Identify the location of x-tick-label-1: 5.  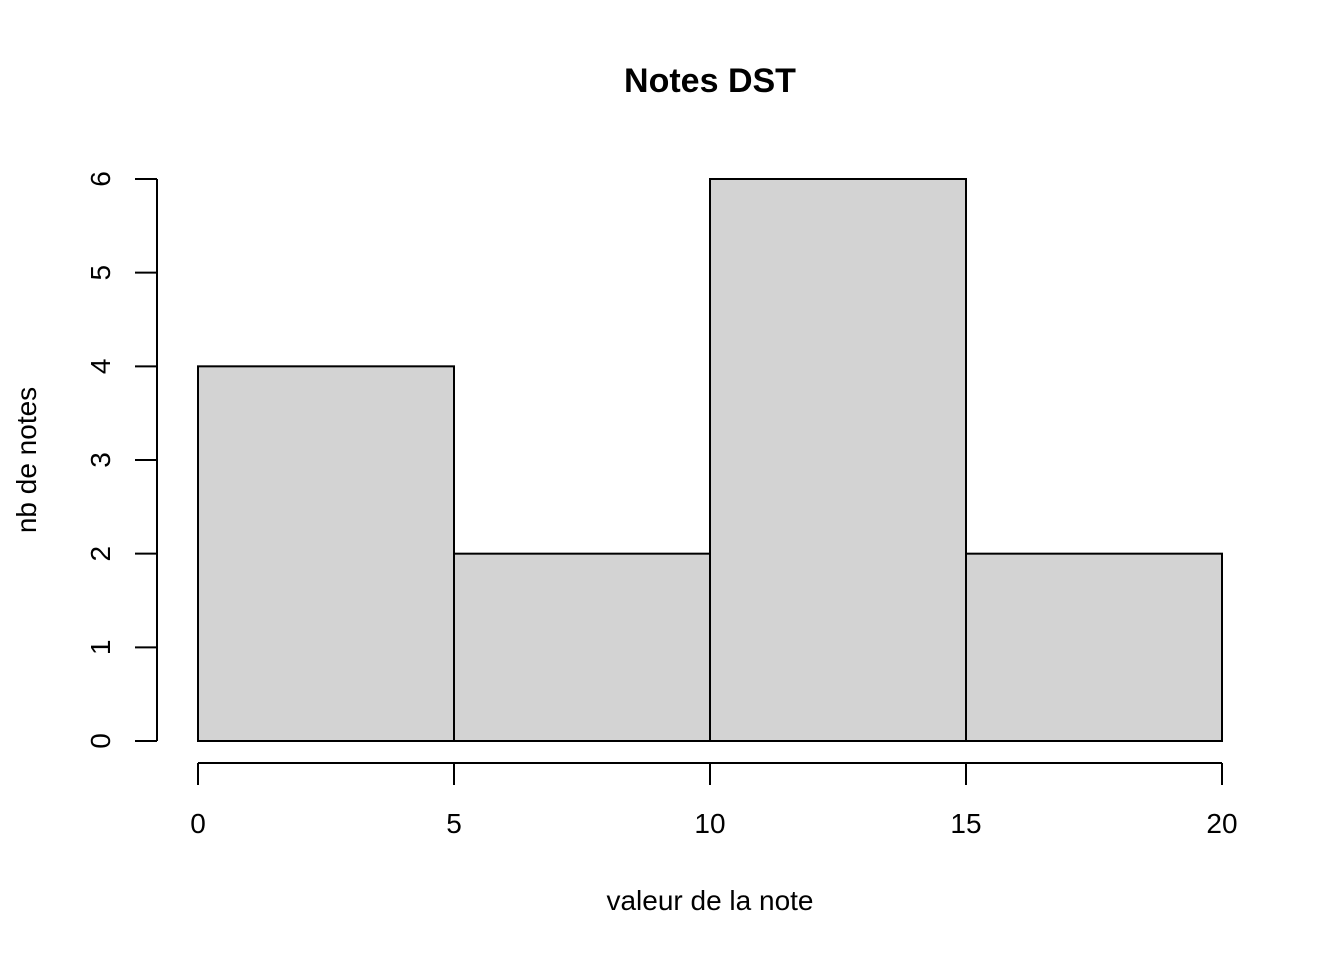
(454, 823).